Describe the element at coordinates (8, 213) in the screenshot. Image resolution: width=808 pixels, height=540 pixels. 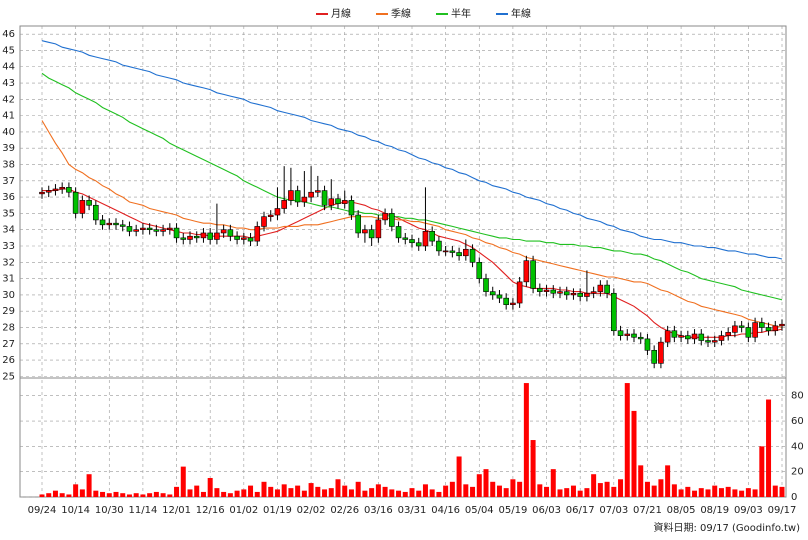
I see `y-tick-label: 35` at that location.